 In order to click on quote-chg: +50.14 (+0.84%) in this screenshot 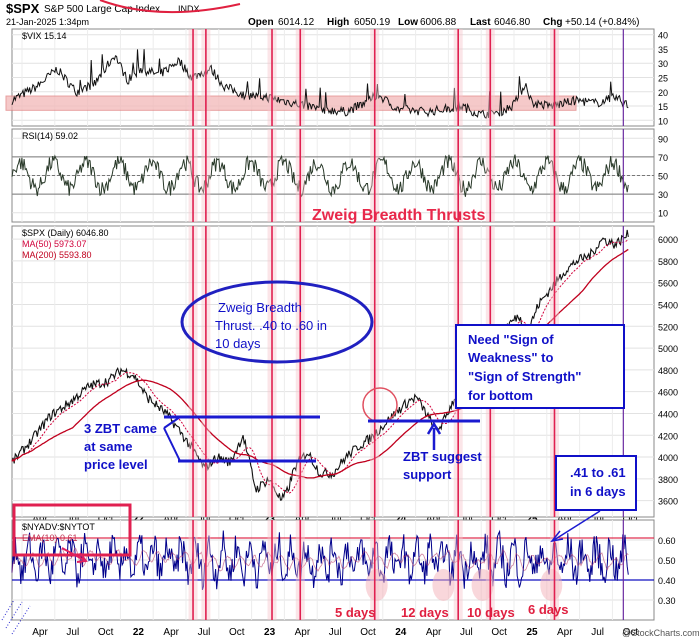, I will do `click(602, 22)`.